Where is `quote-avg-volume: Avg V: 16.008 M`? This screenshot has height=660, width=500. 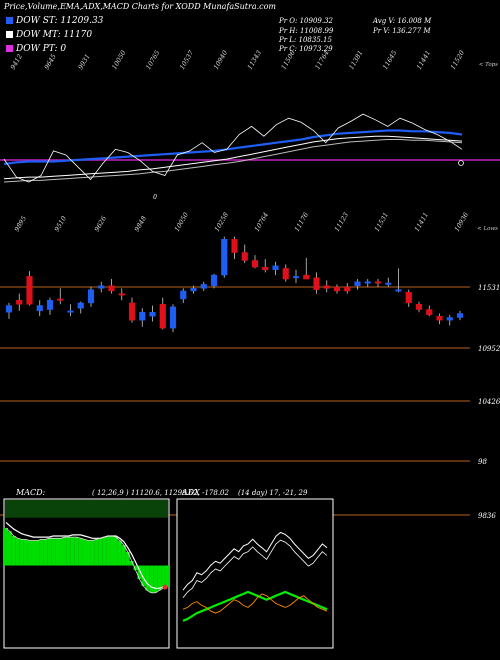 quote-avg-volume: Avg V: 16.008 M is located at coordinates (402, 21).